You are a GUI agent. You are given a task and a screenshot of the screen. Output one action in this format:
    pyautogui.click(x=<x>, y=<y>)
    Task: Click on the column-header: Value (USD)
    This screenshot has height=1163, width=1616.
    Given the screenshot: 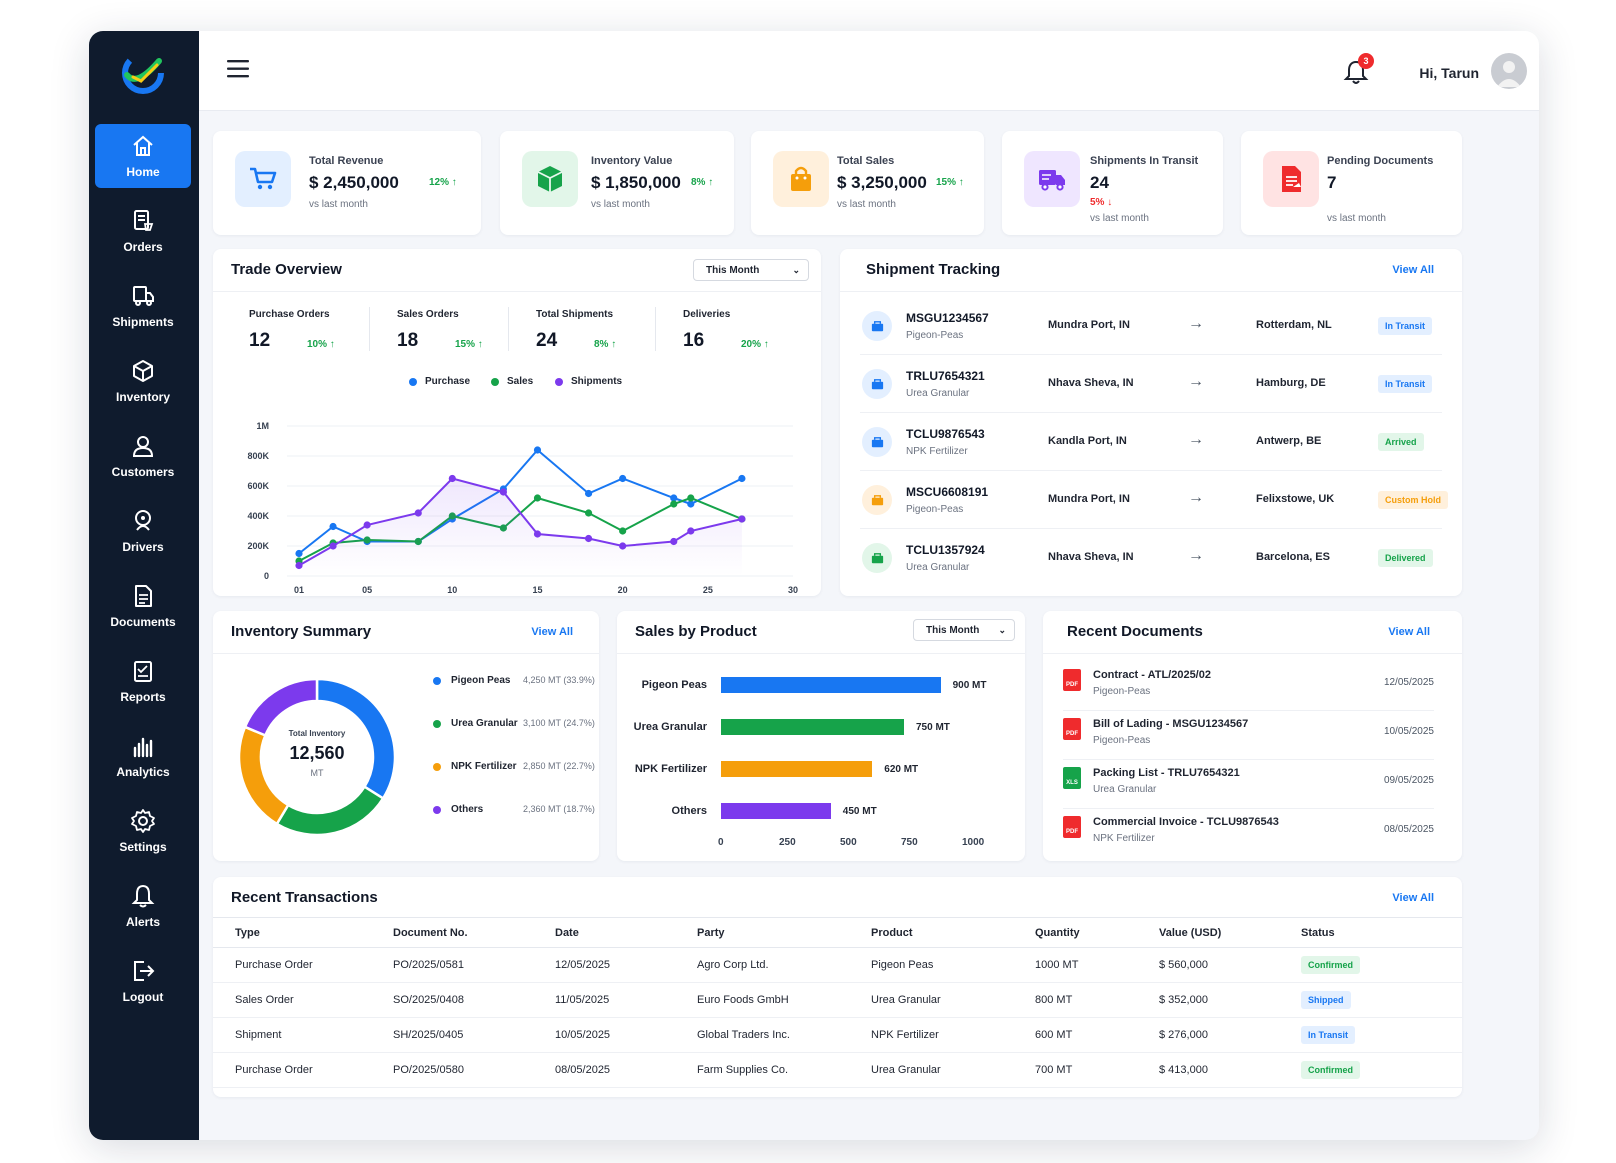 What is the action you would take?
    pyautogui.click(x=1208, y=932)
    